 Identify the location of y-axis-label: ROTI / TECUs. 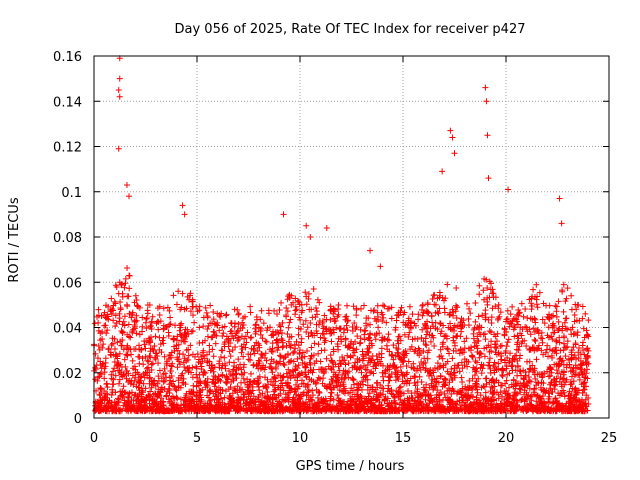
(14, 239).